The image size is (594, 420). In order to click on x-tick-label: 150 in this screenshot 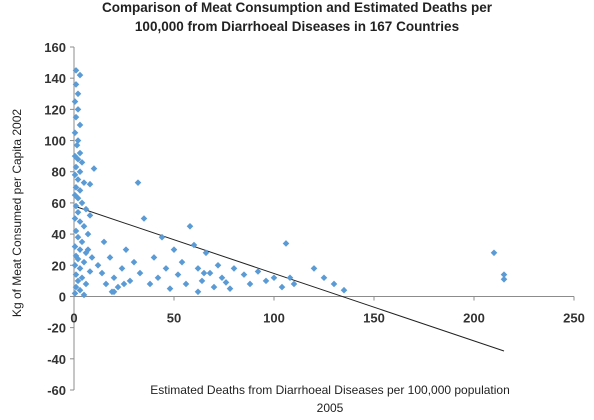, I will do `click(374, 317)`.